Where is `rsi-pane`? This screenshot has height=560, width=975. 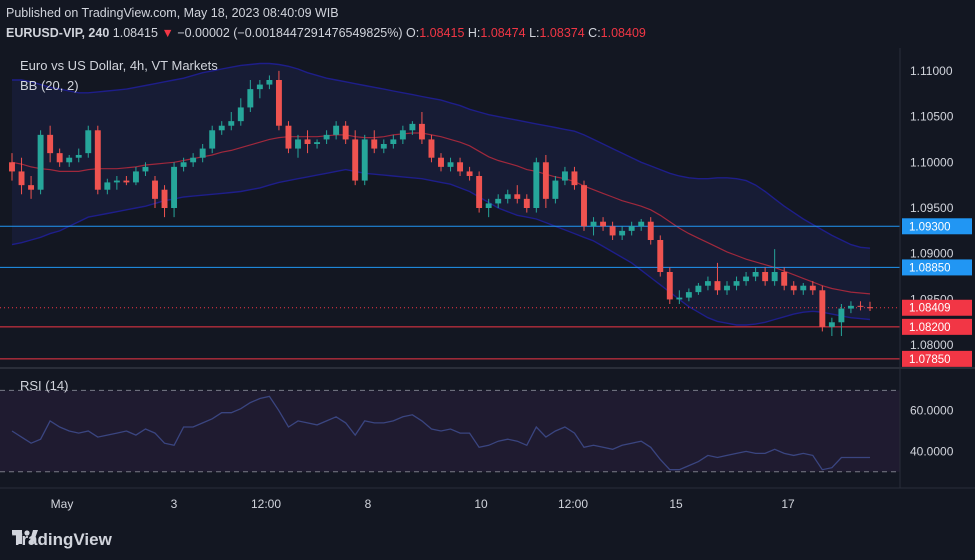
rsi-pane is located at coordinates (450, 431).